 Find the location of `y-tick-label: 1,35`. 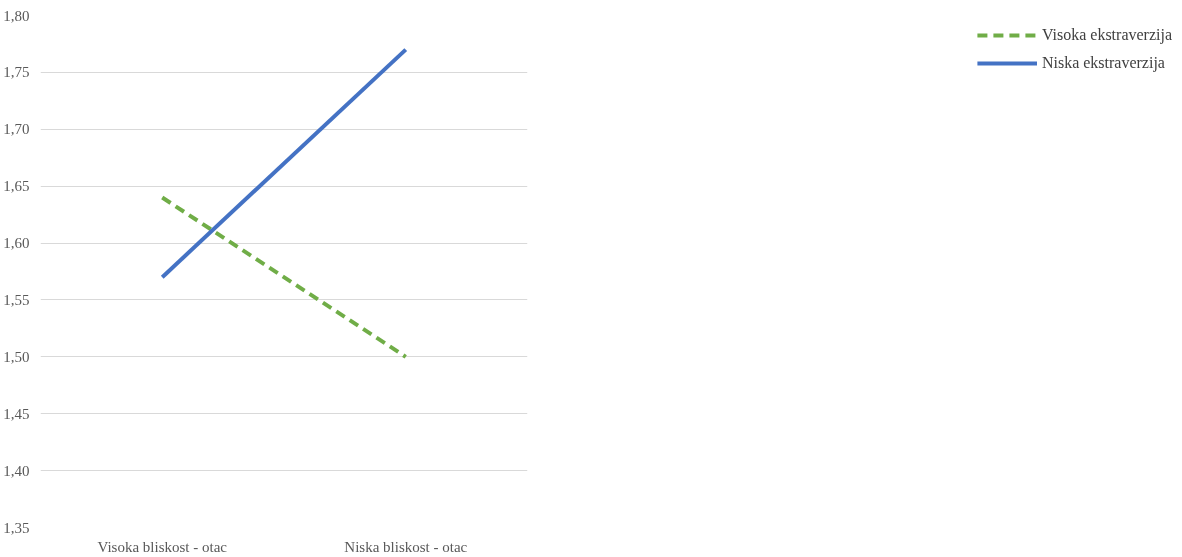

y-tick-label: 1,35 is located at coordinates (16, 527).